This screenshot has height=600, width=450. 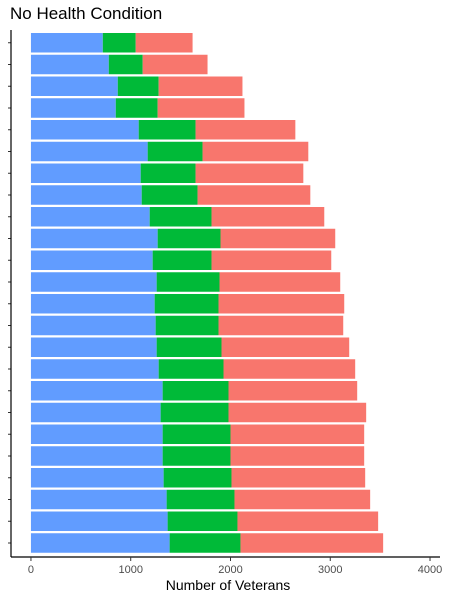 I want to click on x-tick-label-3000: 3000, so click(x=330, y=570).